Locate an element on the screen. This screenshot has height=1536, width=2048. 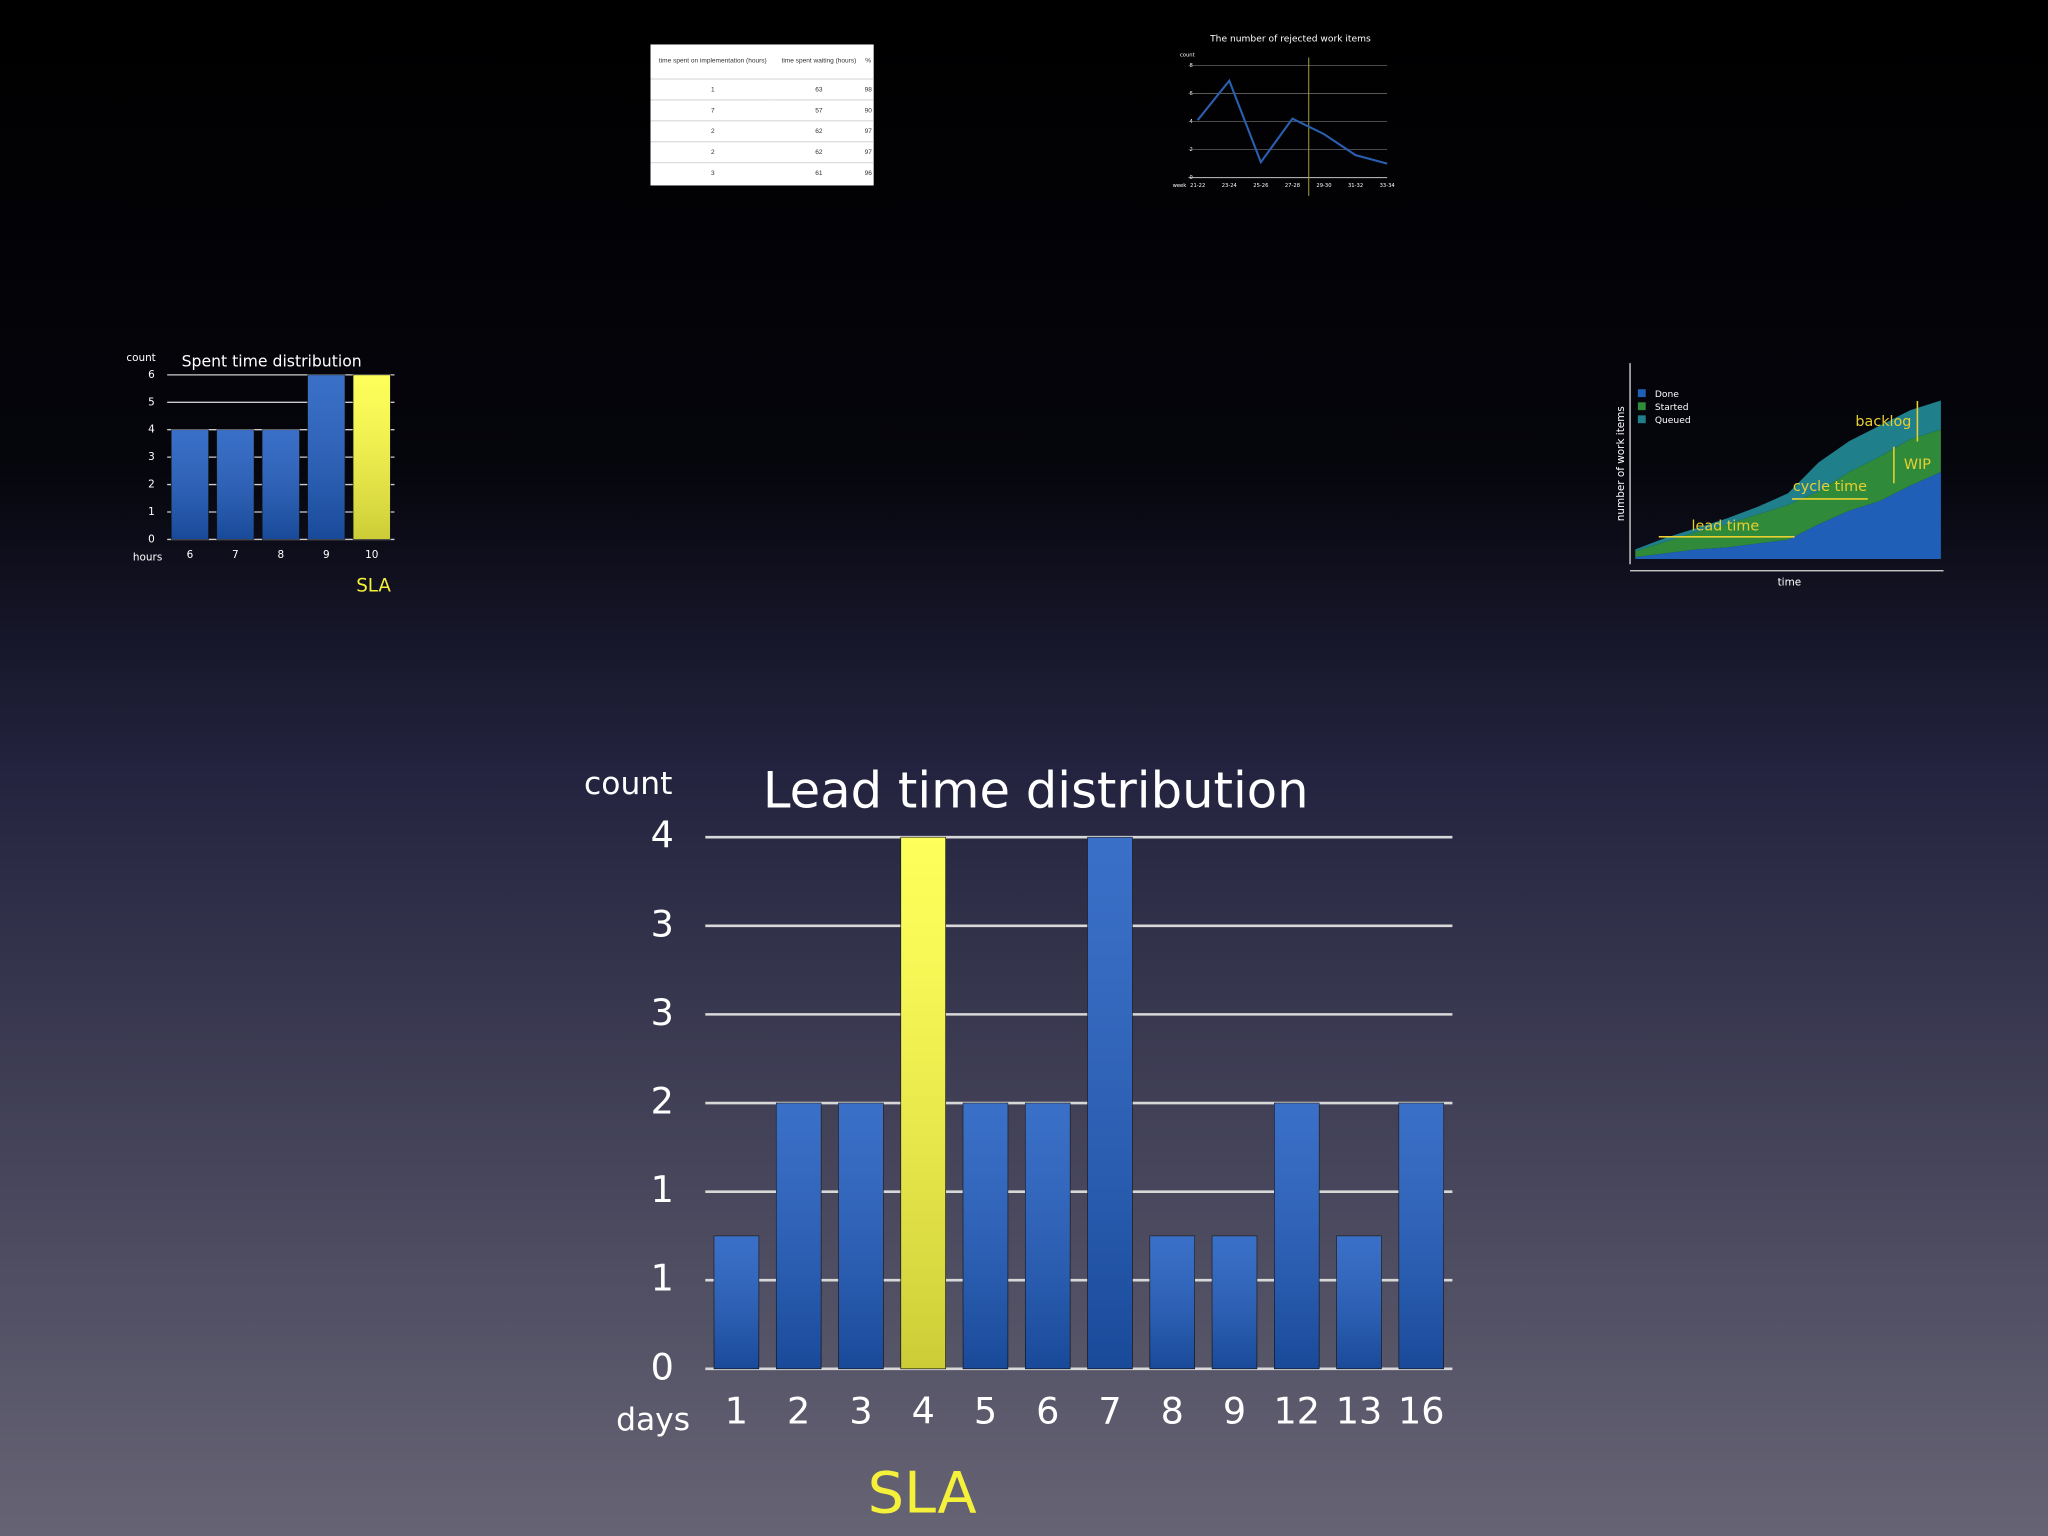
x-axis-label: hours is located at coordinates (147, 558).